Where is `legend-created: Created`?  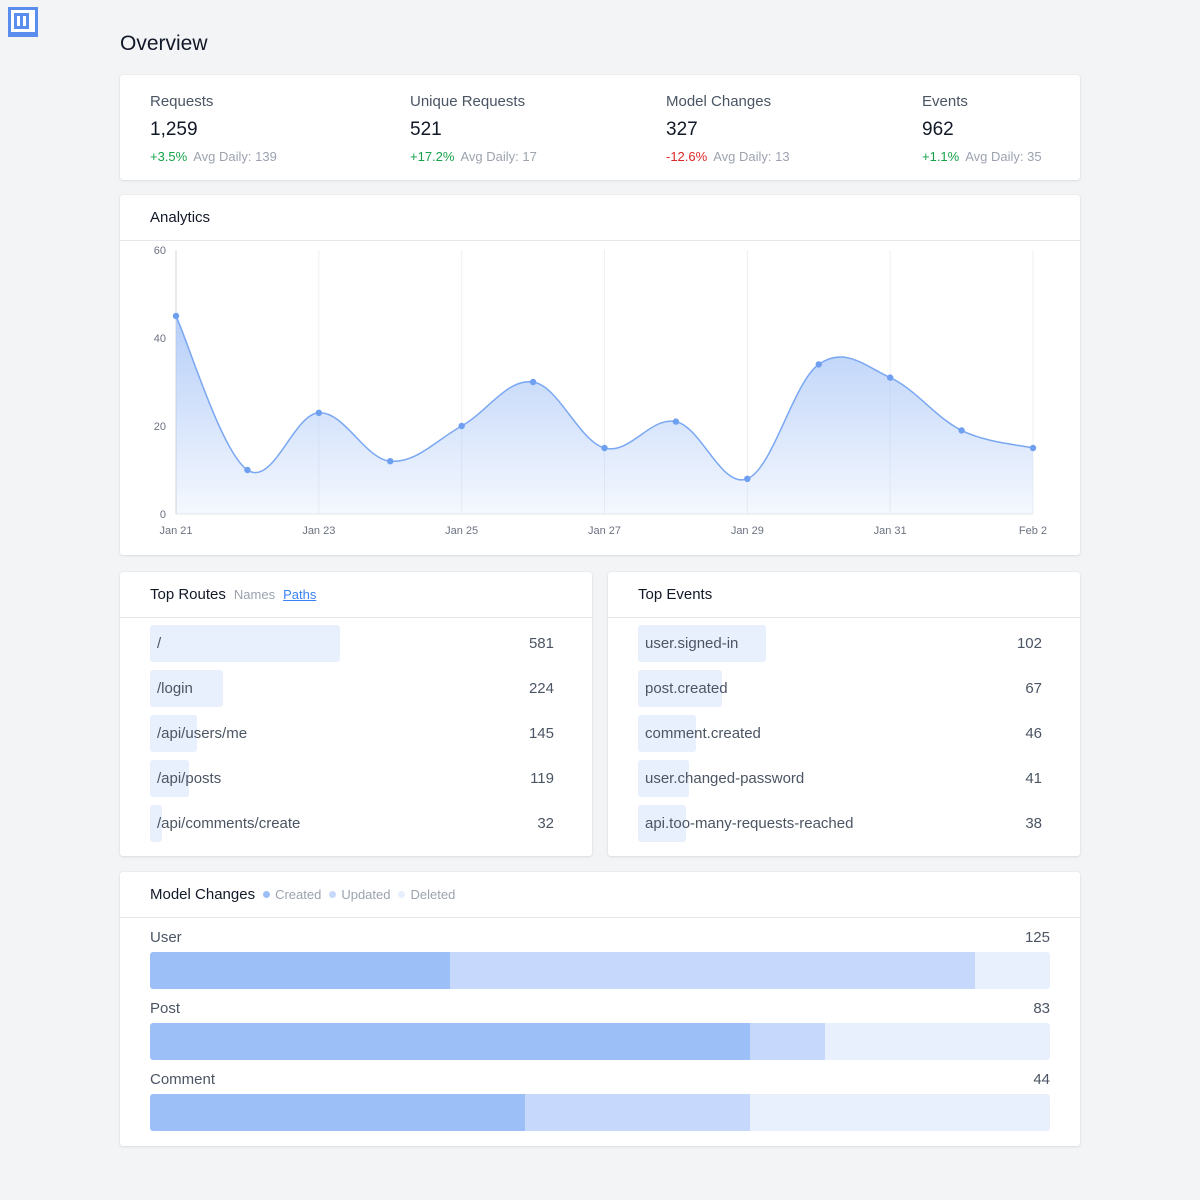 legend-created: Created is located at coordinates (292, 894).